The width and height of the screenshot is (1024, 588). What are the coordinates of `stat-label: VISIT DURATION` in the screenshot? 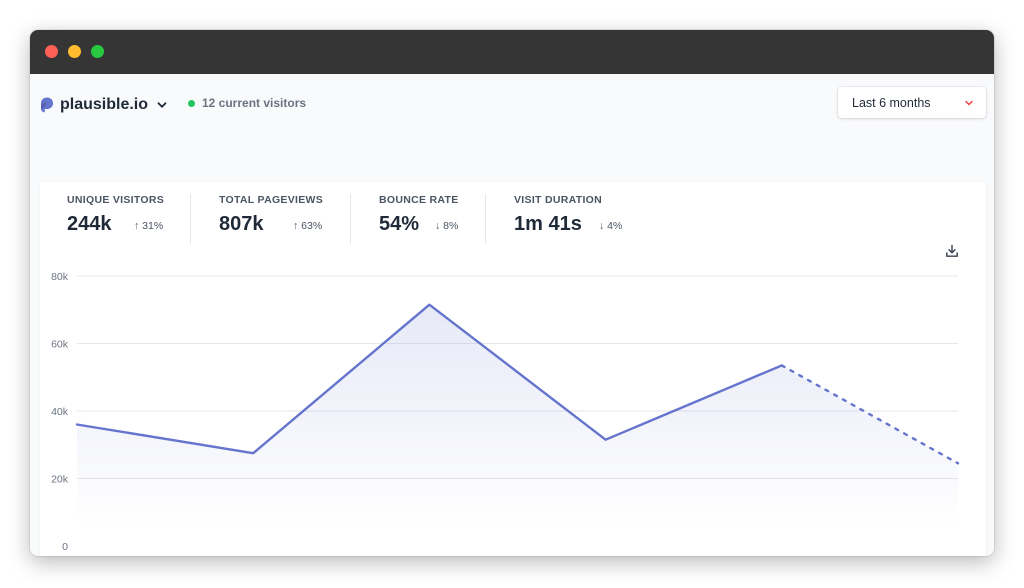 It's located at (558, 200).